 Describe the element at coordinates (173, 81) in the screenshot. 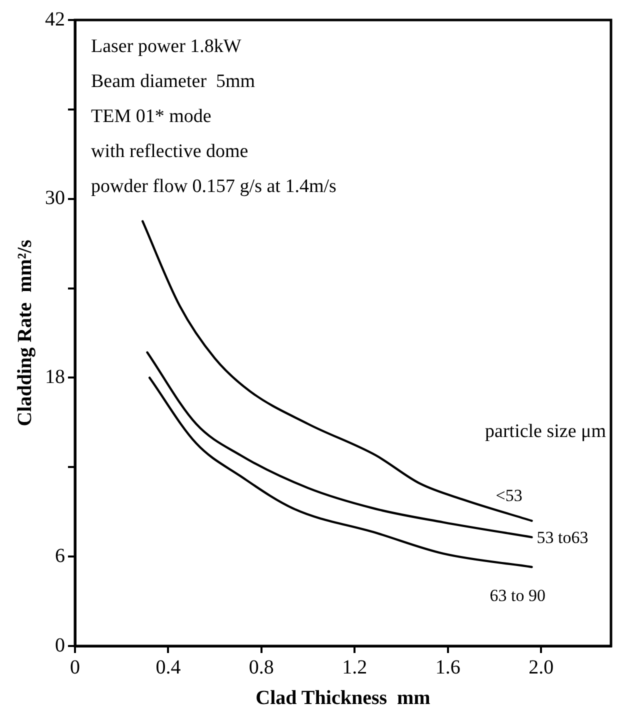

I see `annotation: Beam diameter 5mm` at that location.